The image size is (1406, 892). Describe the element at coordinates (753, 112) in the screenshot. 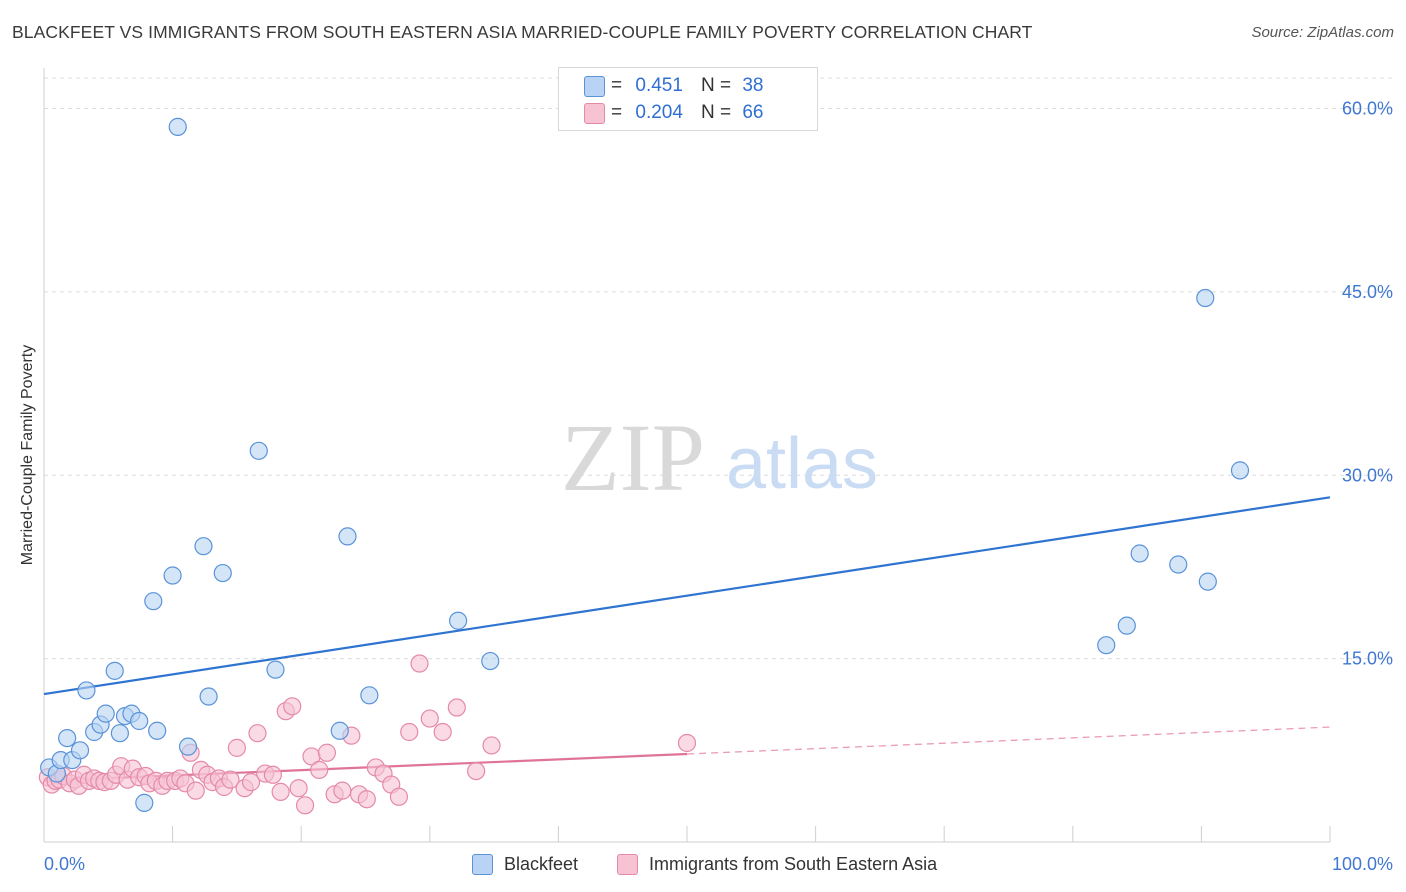

I see `n-value: 66` at that location.